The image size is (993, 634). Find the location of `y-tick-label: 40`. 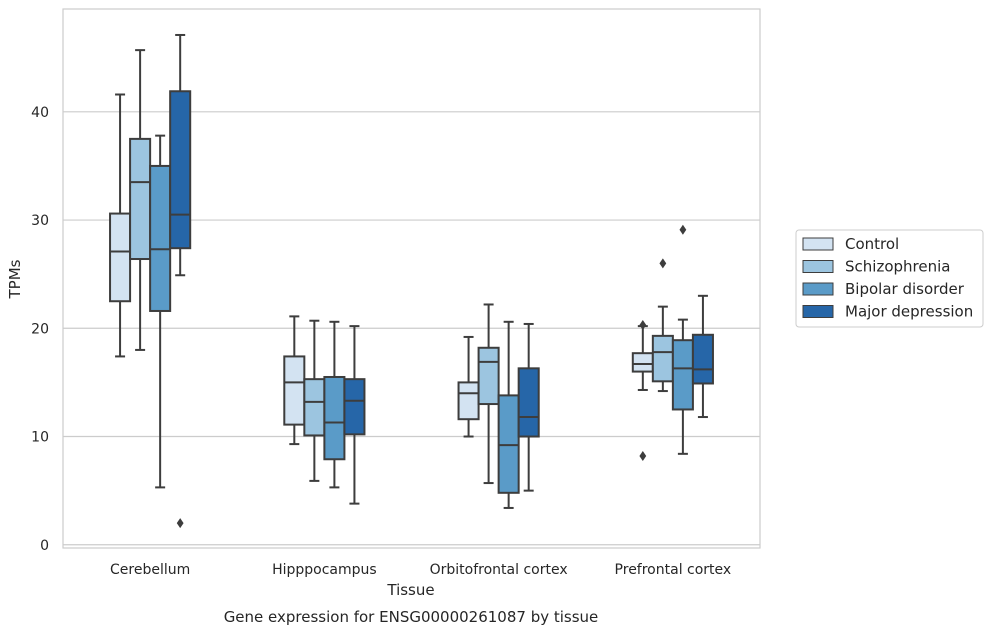

y-tick-label: 40 is located at coordinates (40, 113).